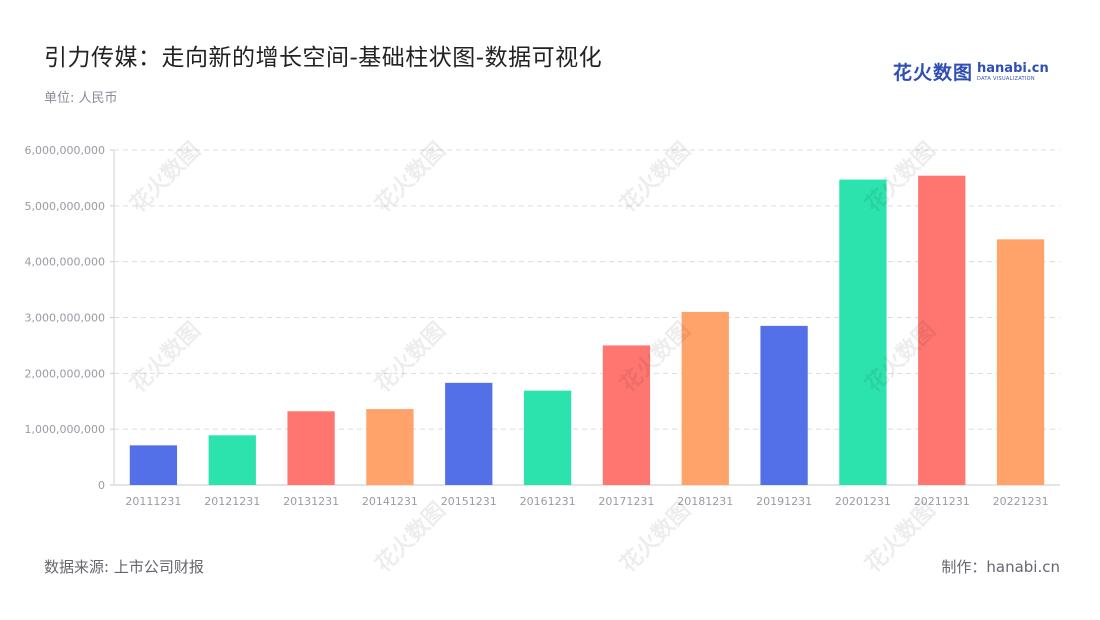  Describe the element at coordinates (65, 262) in the screenshot. I see `y-tick-label: 4,000,000,000` at that location.